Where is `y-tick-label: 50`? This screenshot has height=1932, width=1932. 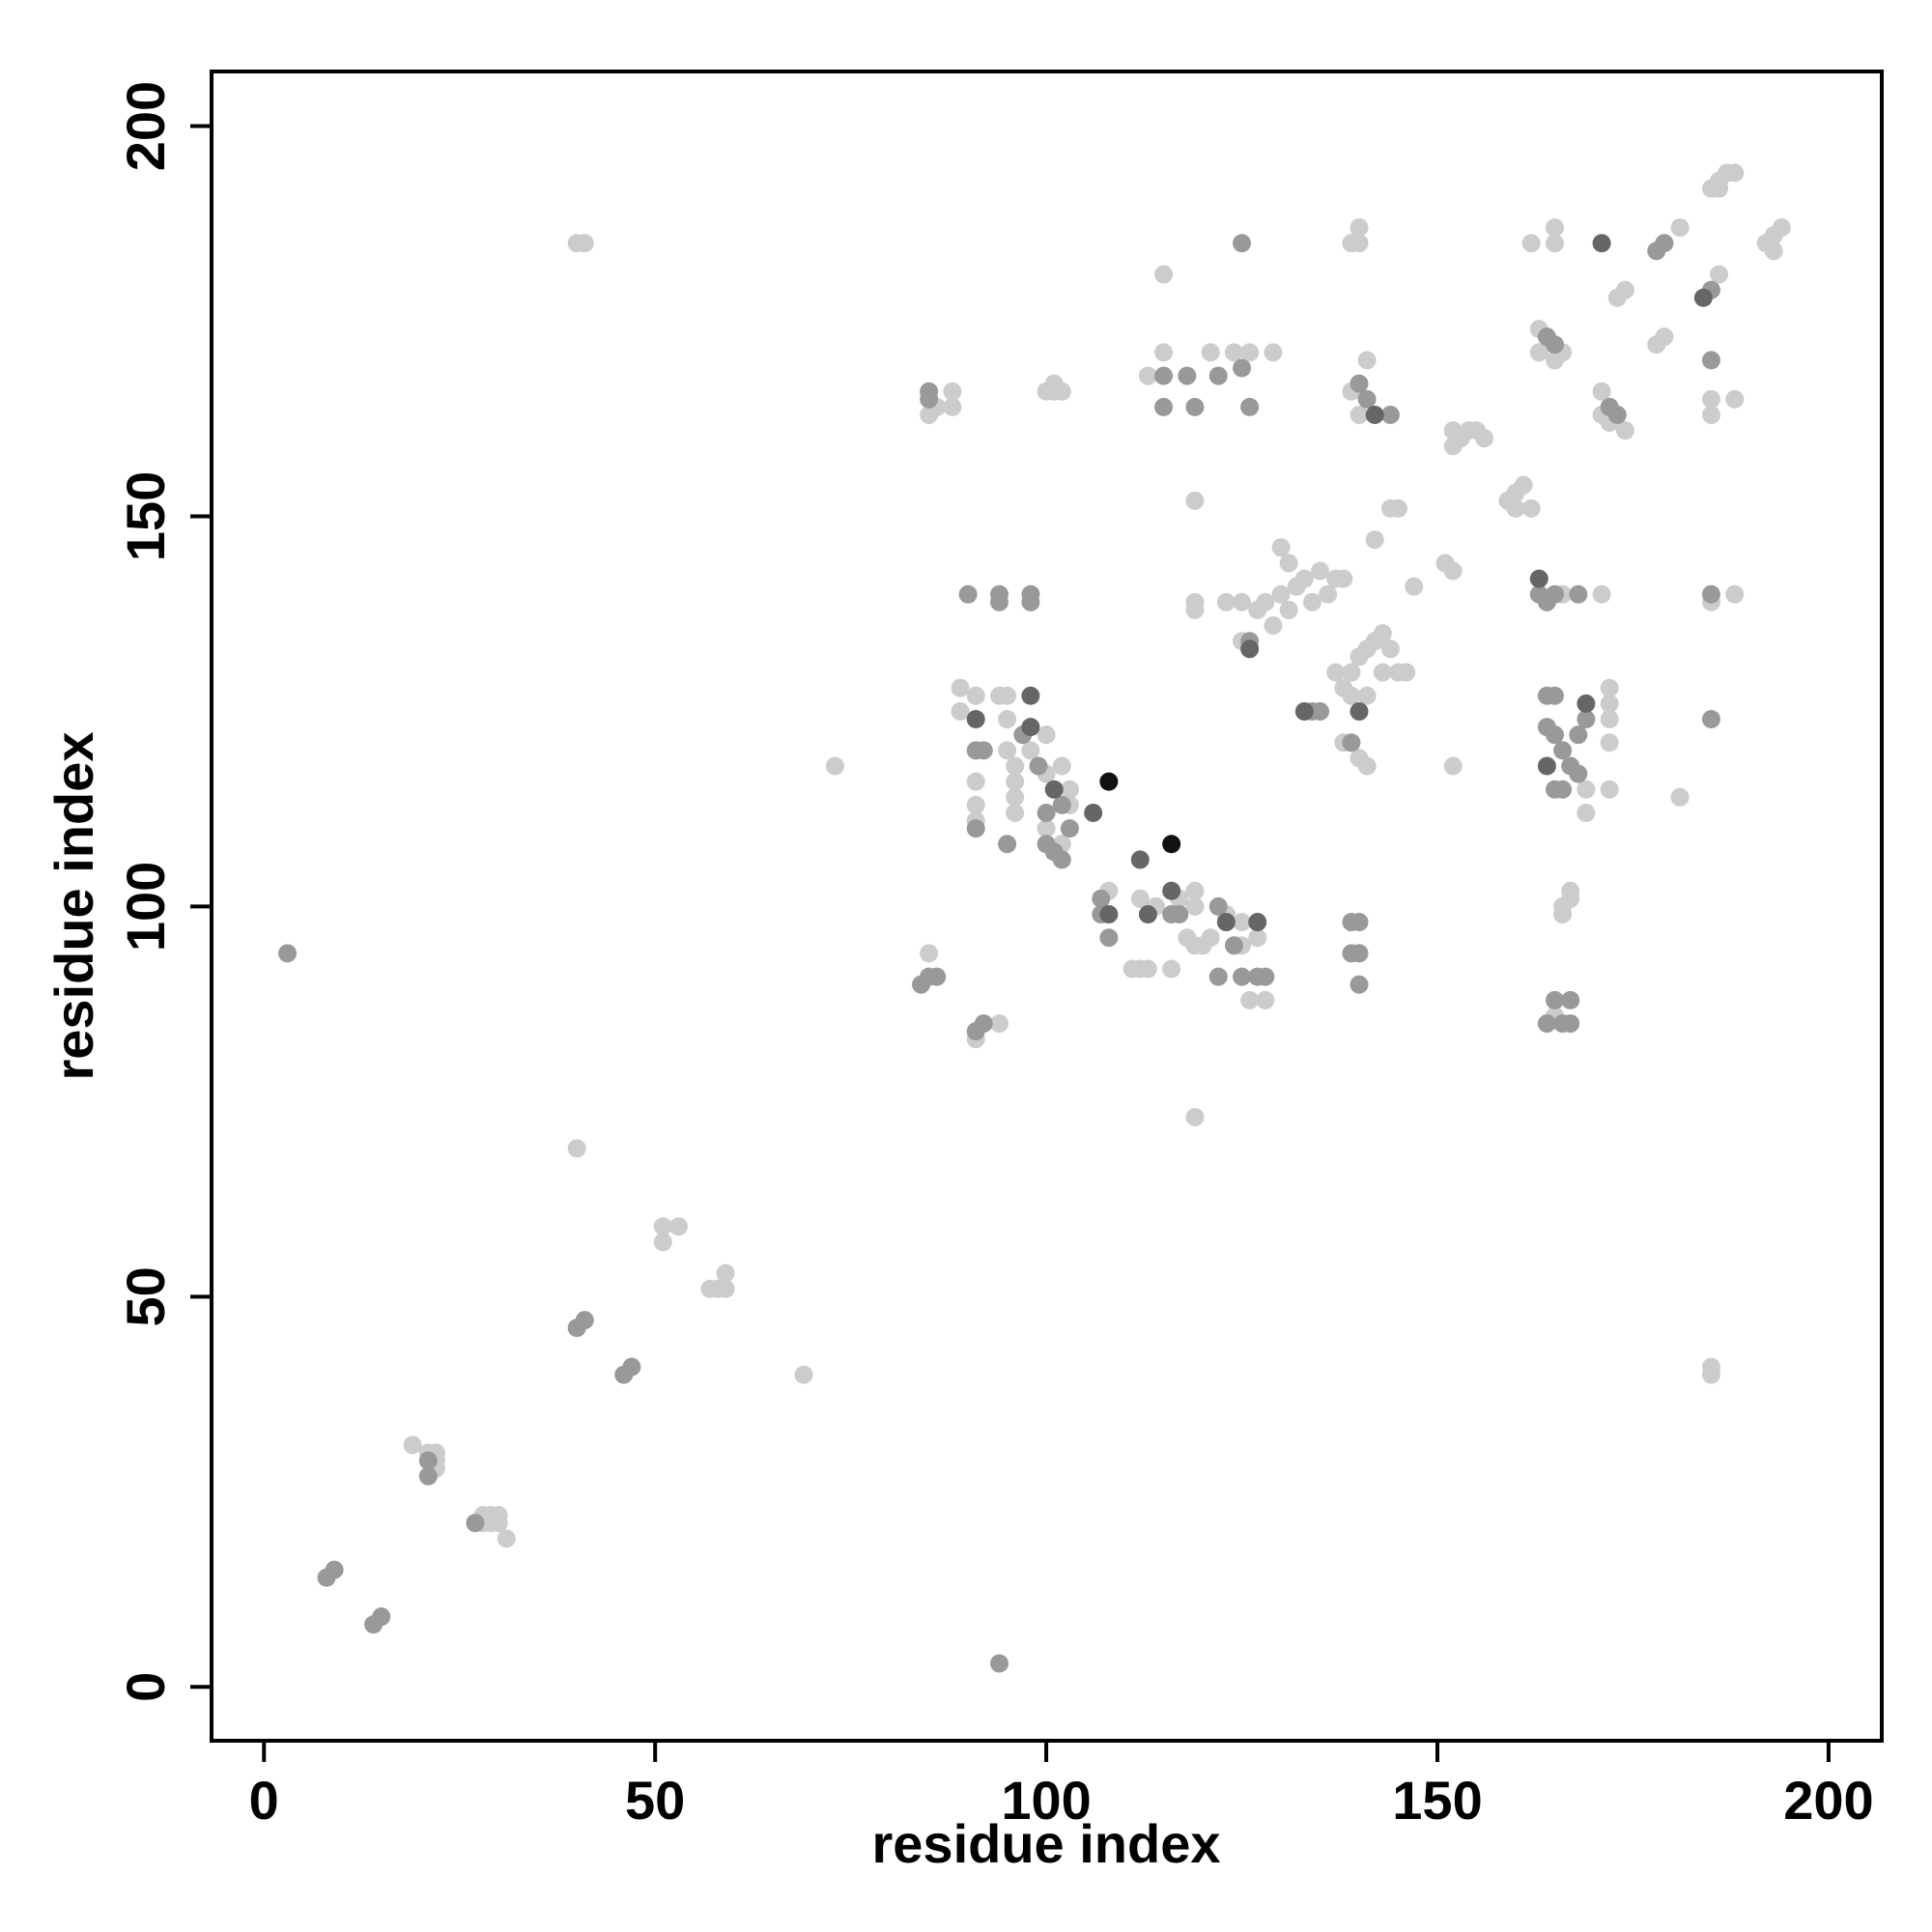 y-tick-label: 50 is located at coordinates (145, 1296).